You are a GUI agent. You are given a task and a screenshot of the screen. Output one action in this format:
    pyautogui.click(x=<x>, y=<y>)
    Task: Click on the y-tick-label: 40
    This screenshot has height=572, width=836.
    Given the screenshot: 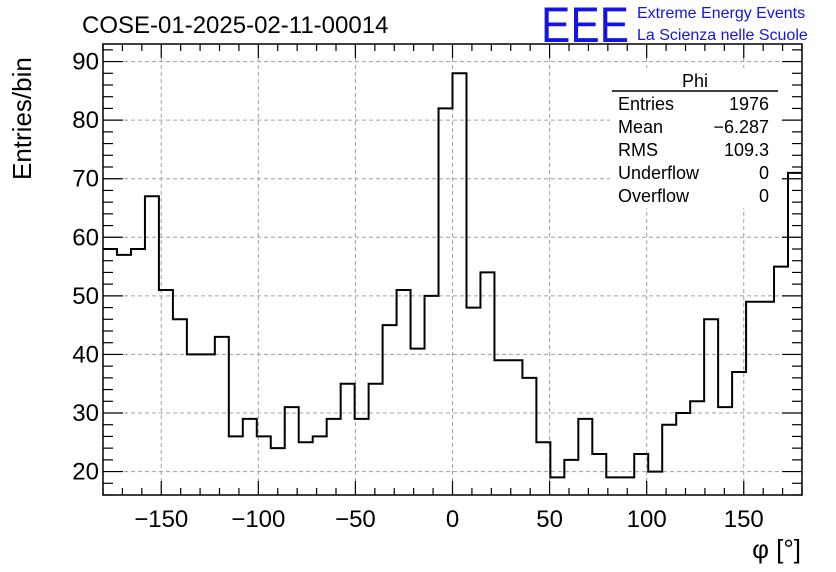 What is the action you would take?
    pyautogui.click(x=85, y=354)
    